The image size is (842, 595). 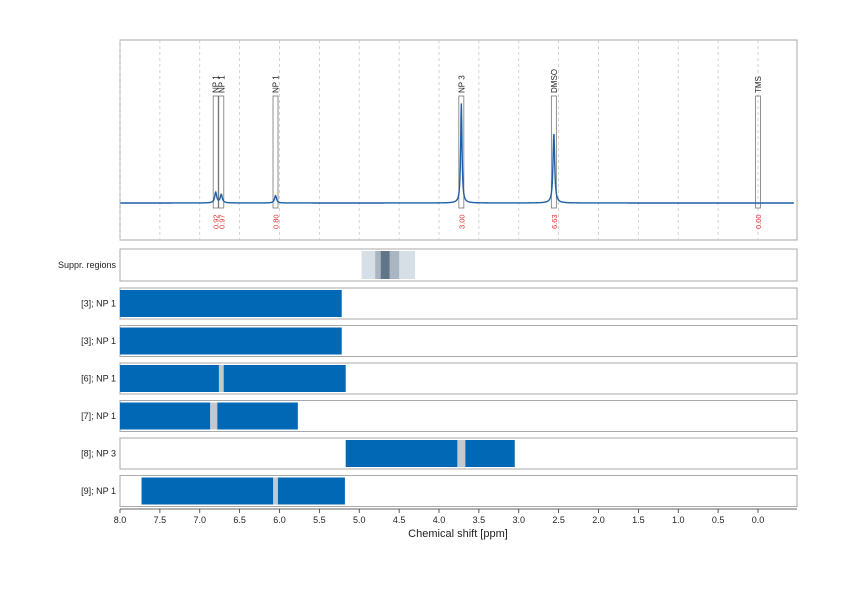 I want to click on row-label: [8]; NP 3, so click(x=98, y=454).